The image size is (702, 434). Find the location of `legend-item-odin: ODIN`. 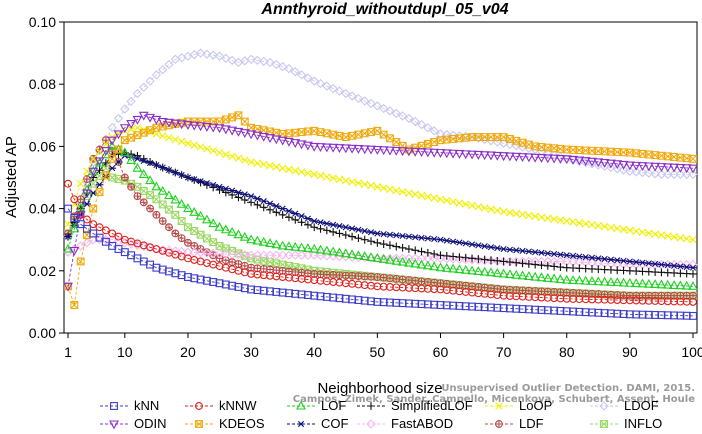

legend-item-odin: ODIN is located at coordinates (133, 423).